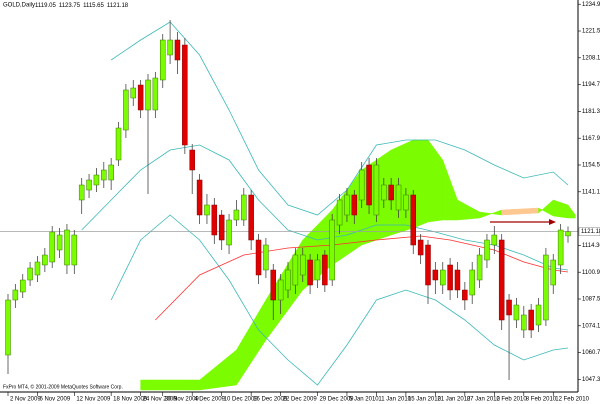 The width and height of the screenshot is (600, 404). I want to click on y-tick-label: 1208.10, so click(591, 58).